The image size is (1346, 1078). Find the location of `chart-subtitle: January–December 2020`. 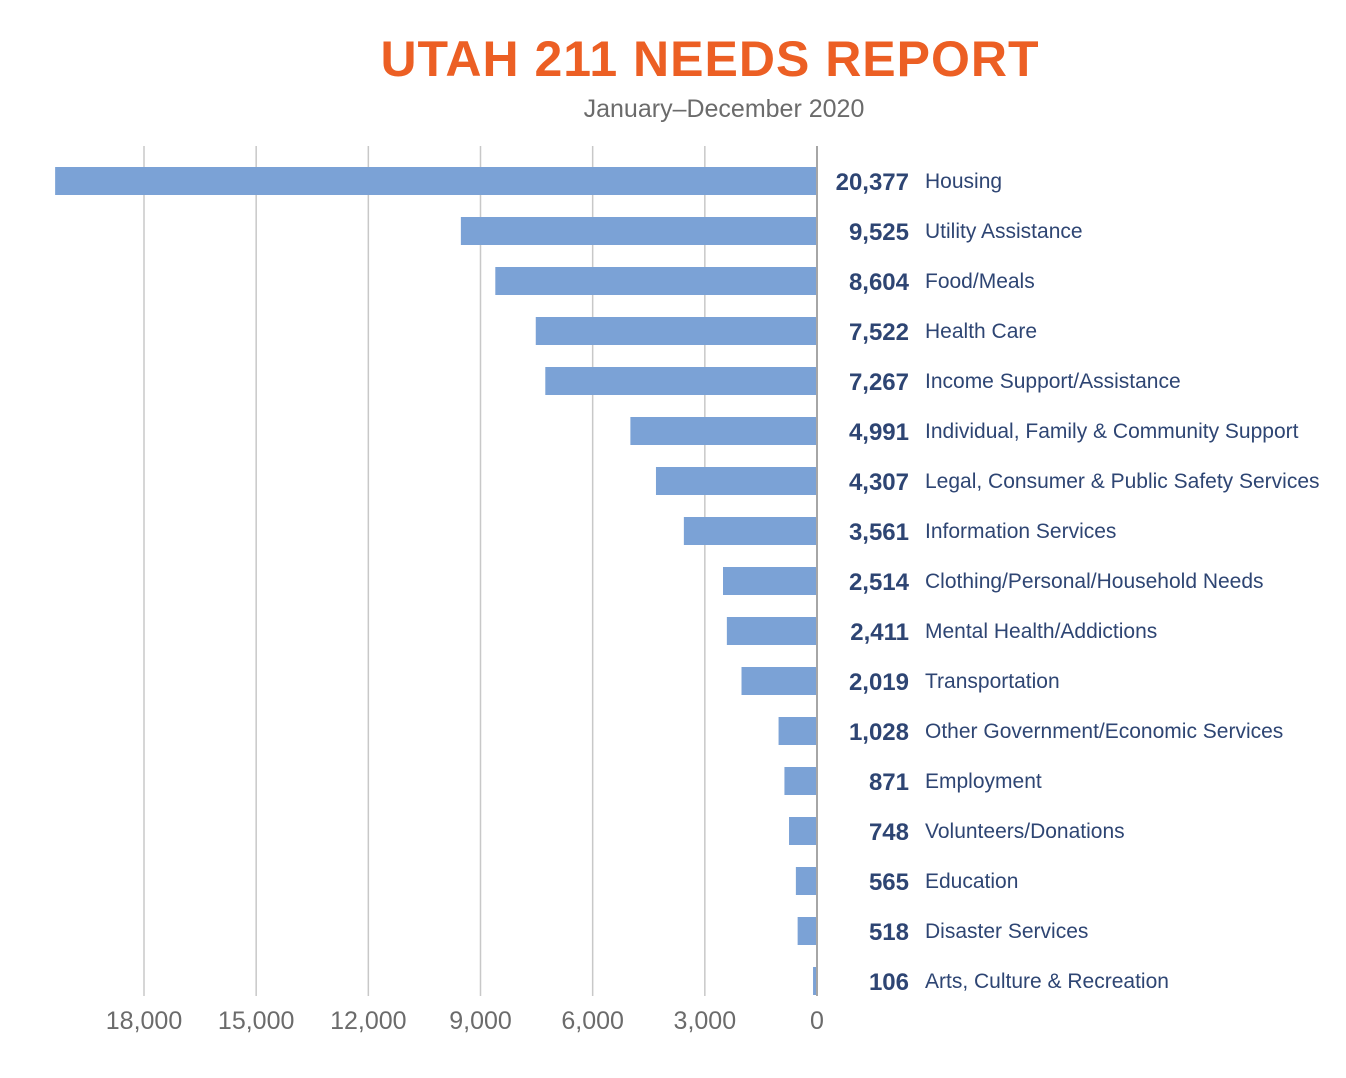

chart-subtitle: January–December 2020 is located at coordinates (724, 109).